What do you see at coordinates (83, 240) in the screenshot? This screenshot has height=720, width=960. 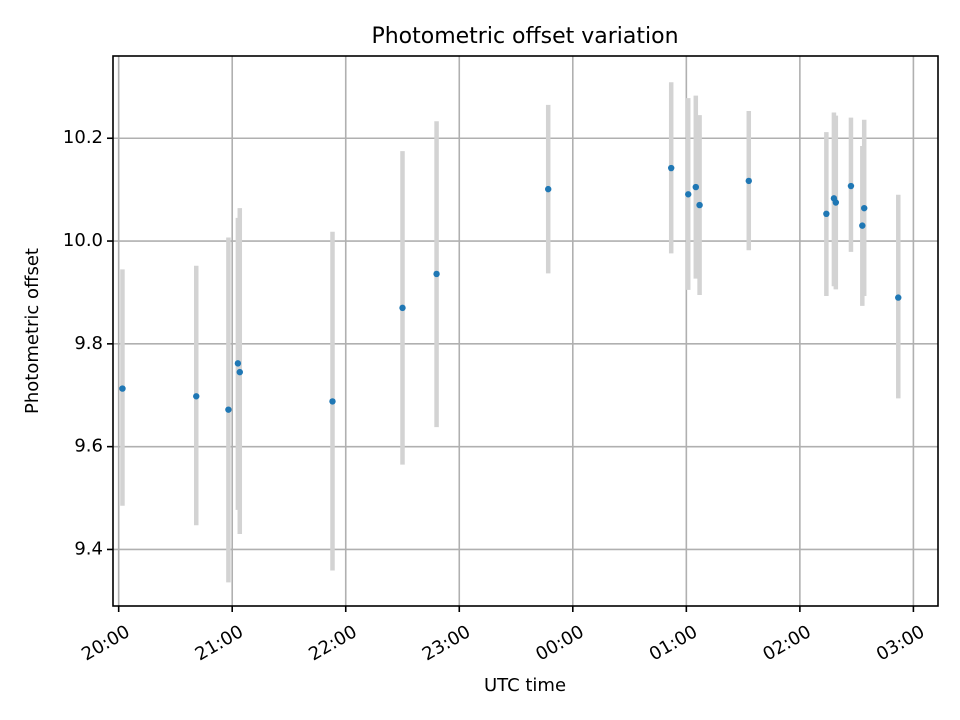 I see `y-tick-label: 10.0` at bounding box center [83, 240].